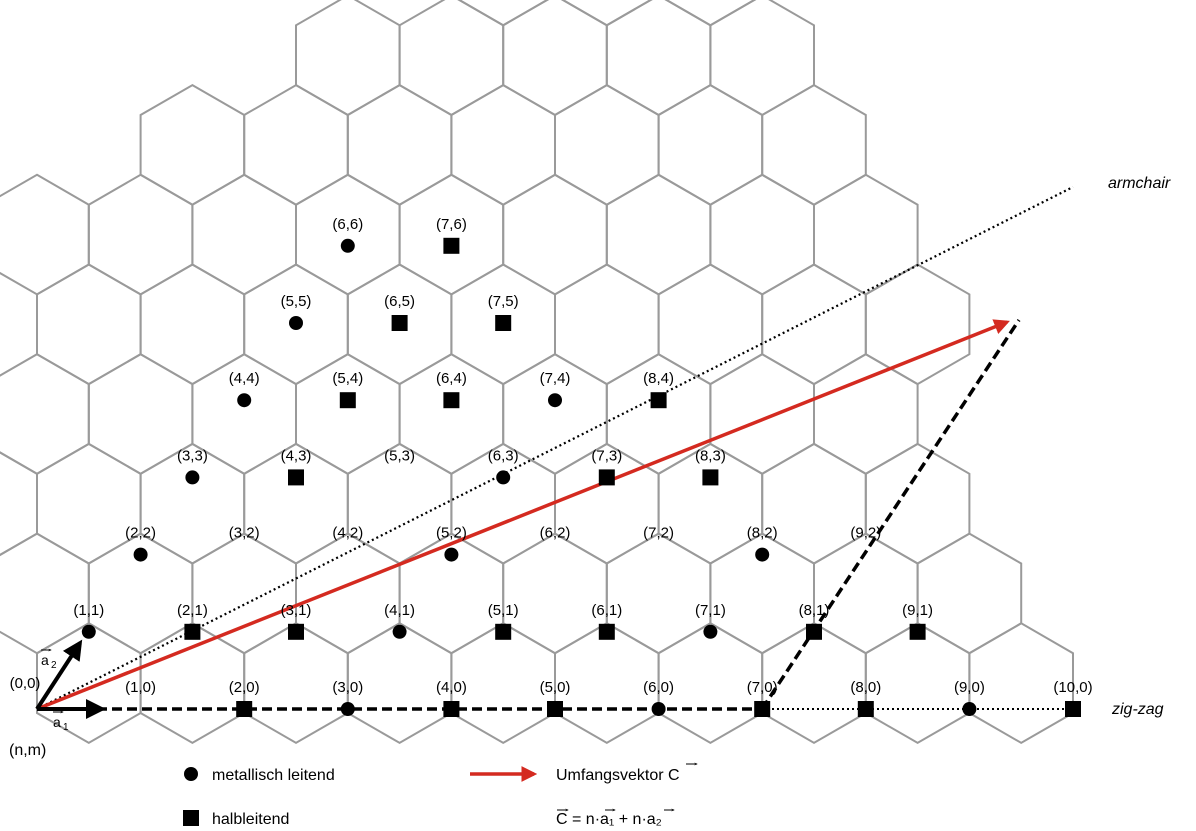 The image size is (1196, 831). Describe the element at coordinates (61, 722) in the screenshot. I see `a1-label: a 1` at that location.